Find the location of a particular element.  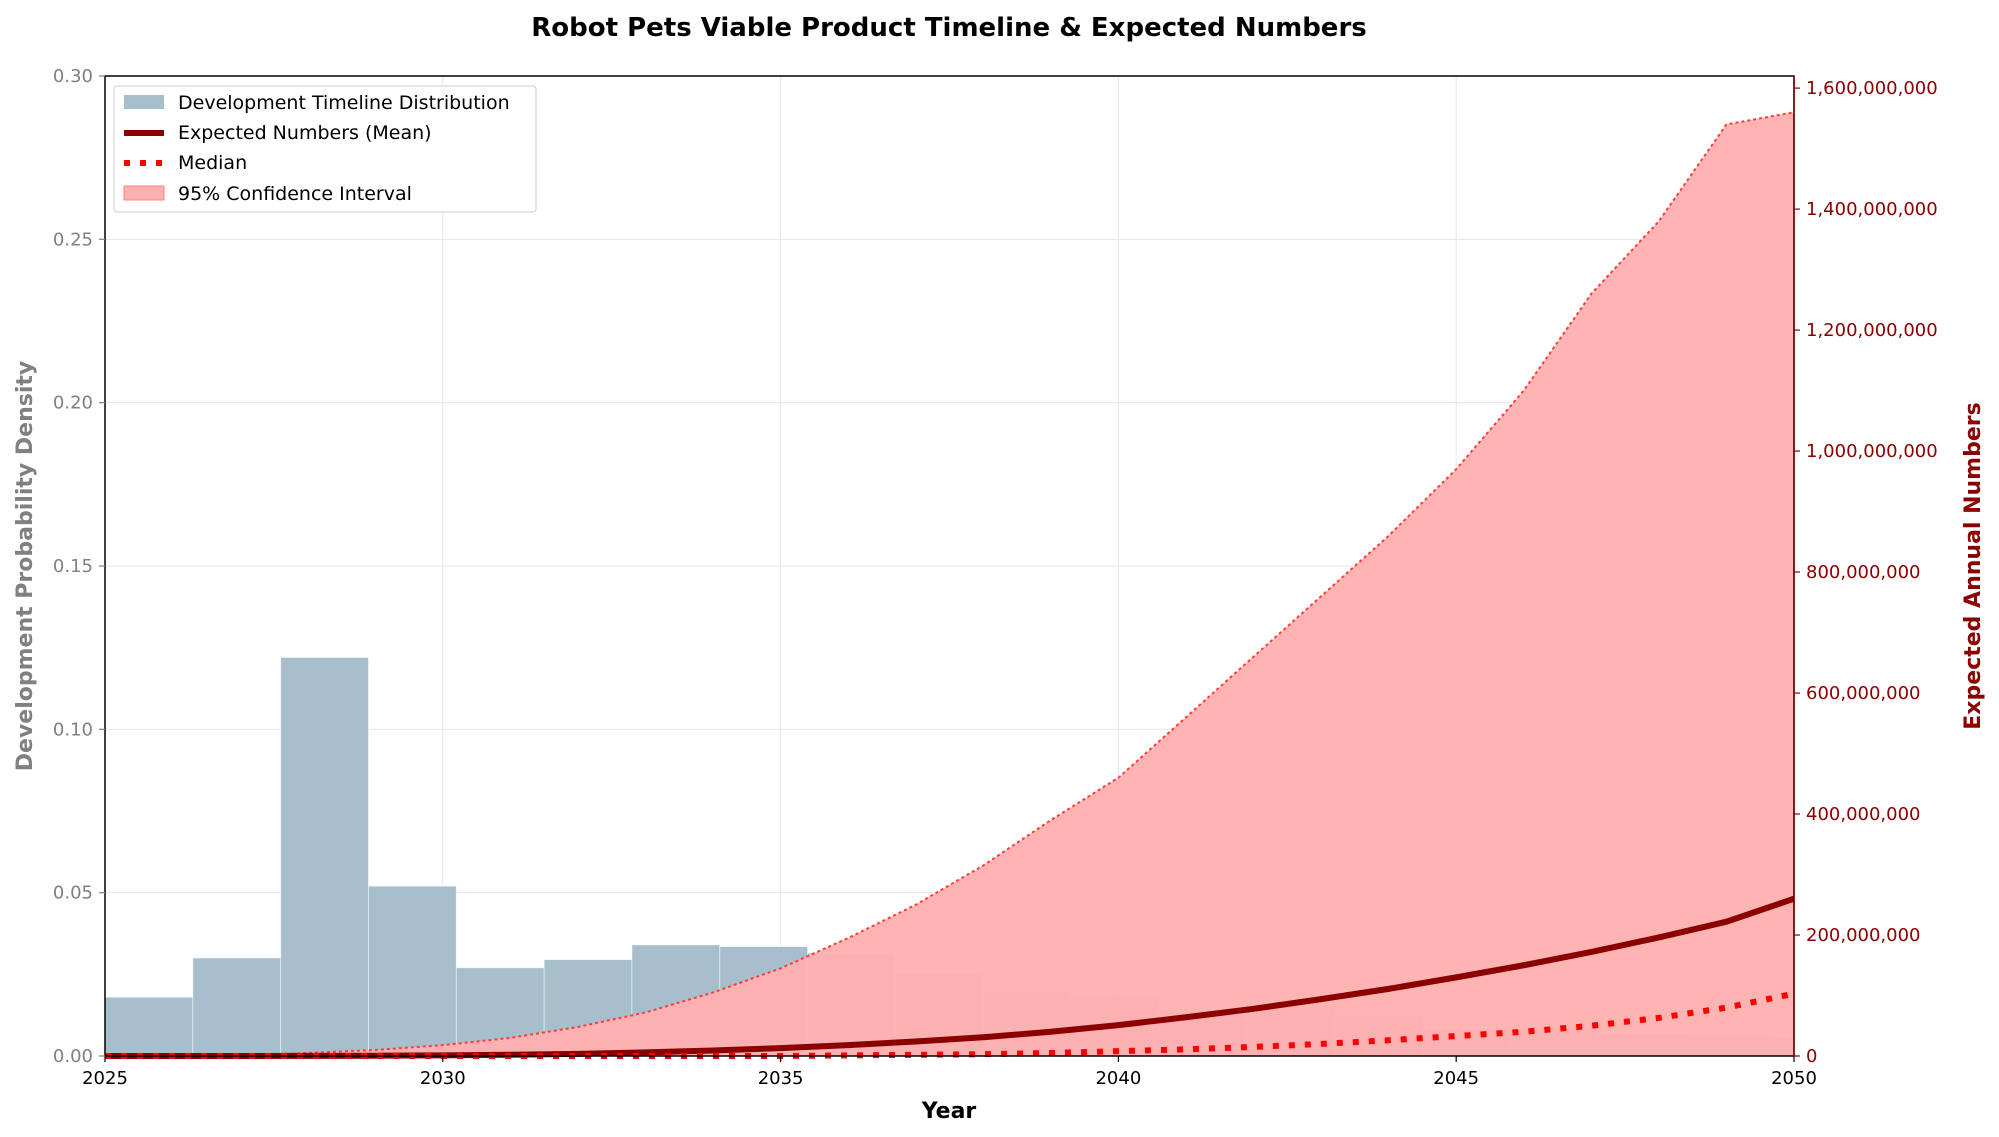

x-tick-label: 2045 is located at coordinates (1456, 1078).